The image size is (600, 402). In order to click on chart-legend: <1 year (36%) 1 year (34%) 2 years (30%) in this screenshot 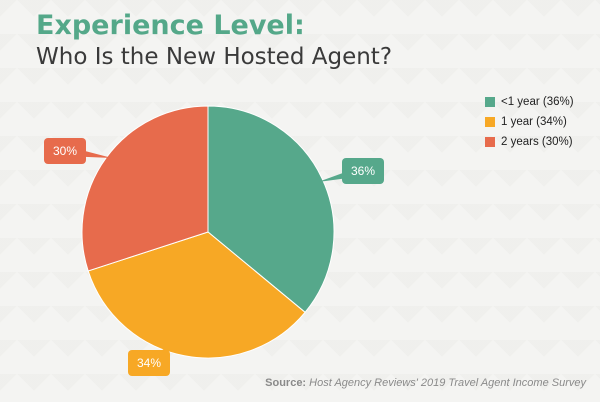, I will do `click(529, 122)`.